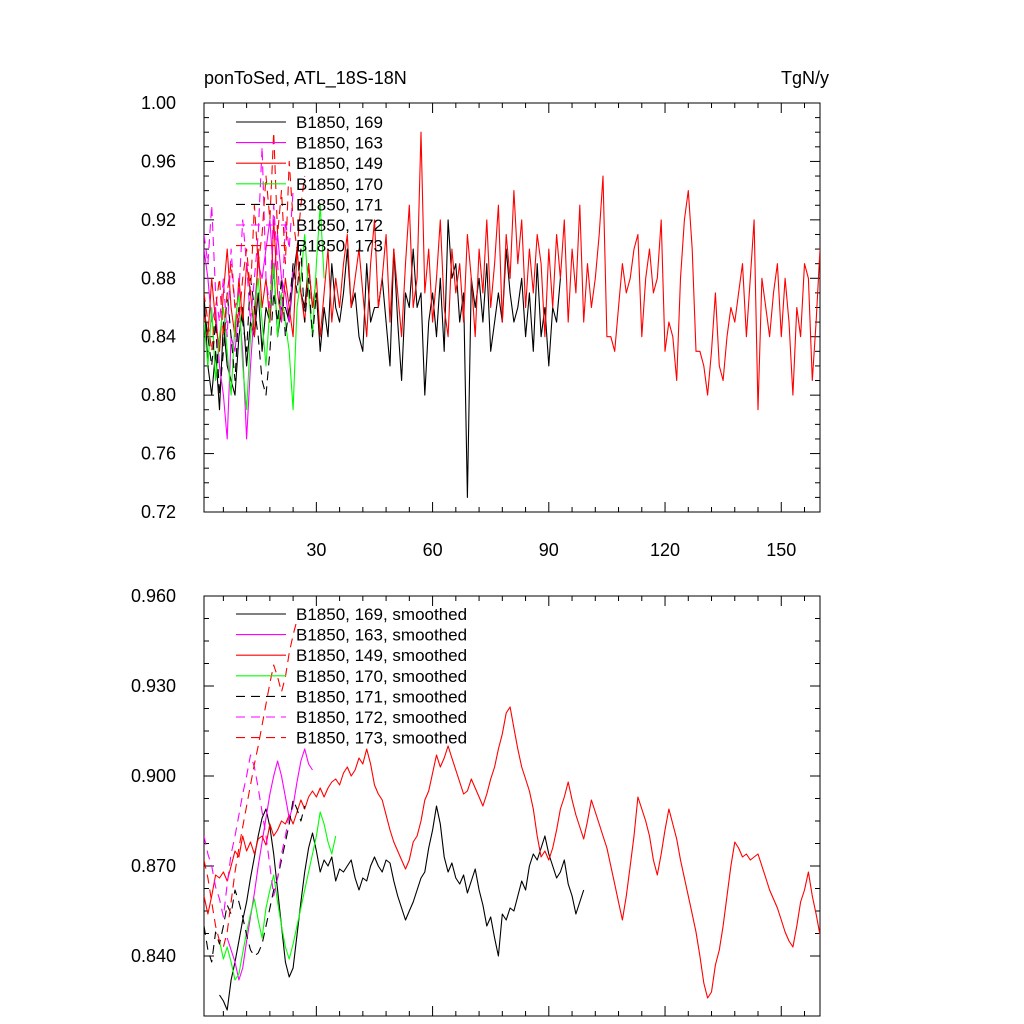 The width and height of the screenshot is (1024, 1024). Describe the element at coordinates (381, 655) in the screenshot. I see `legend-label: B1850, 149, smoothed` at that location.